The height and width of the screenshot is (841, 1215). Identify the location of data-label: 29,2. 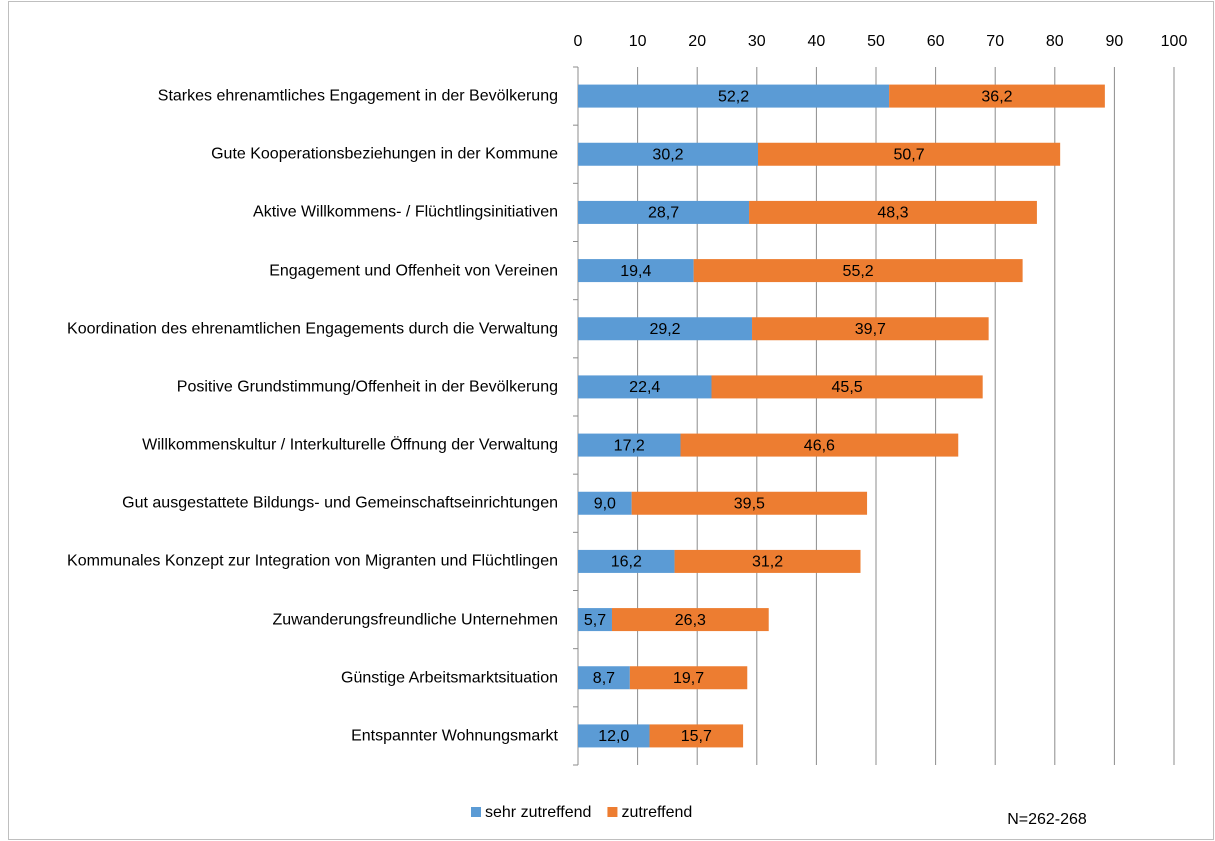
(664, 329).